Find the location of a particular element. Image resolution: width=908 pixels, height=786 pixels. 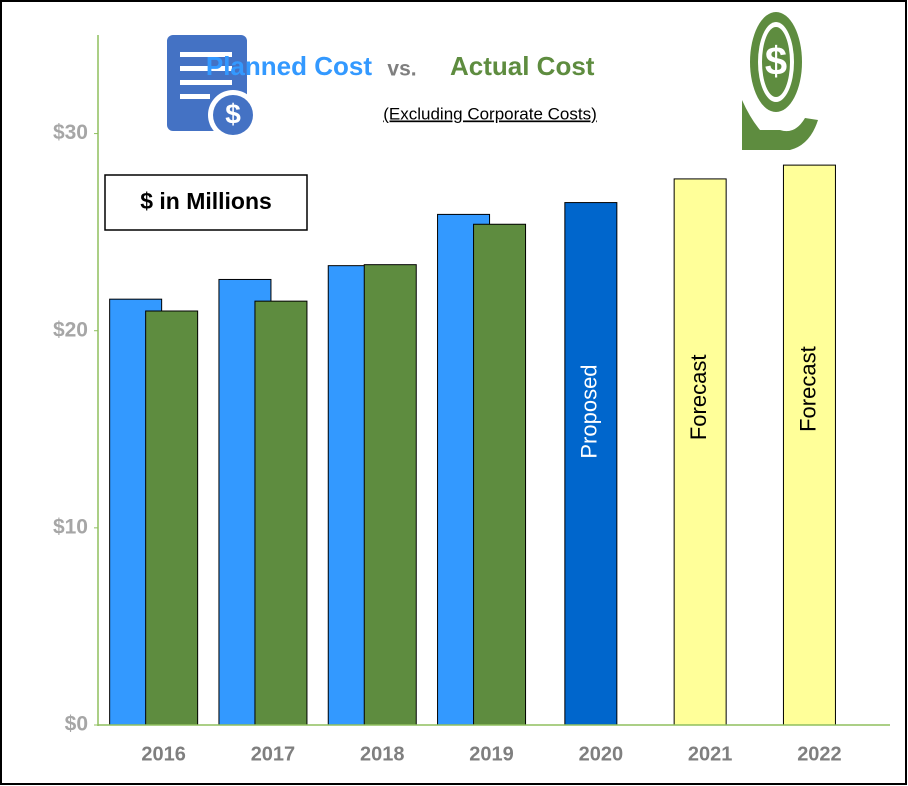

y-tick-label: $10 is located at coordinates (70, 526).